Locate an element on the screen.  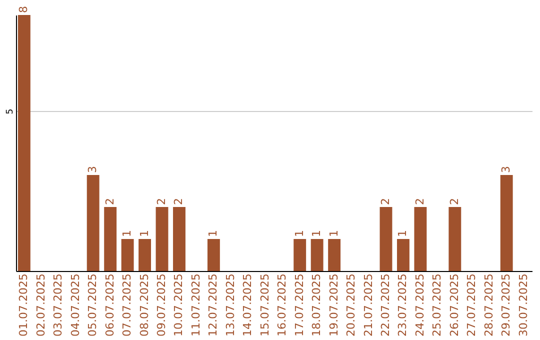
x-tick-label: 11.07.2025 is located at coordinates (195, 305).